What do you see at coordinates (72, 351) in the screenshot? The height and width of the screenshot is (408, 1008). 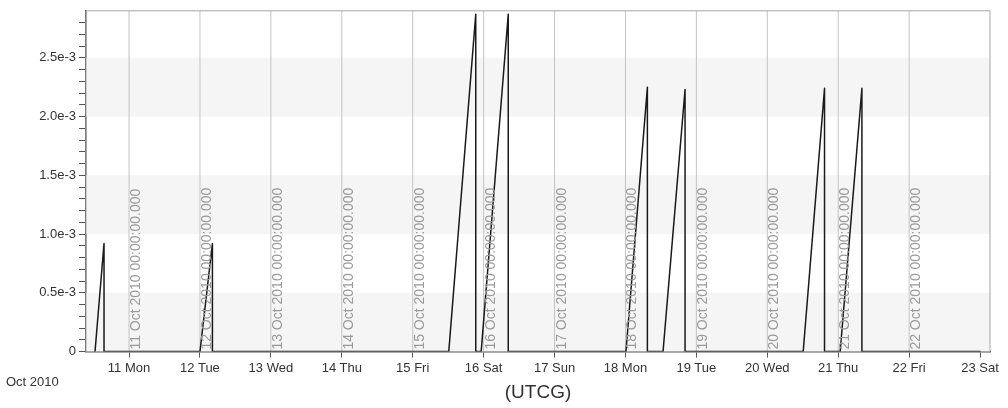 I see `y-tick-label: 0` at bounding box center [72, 351].